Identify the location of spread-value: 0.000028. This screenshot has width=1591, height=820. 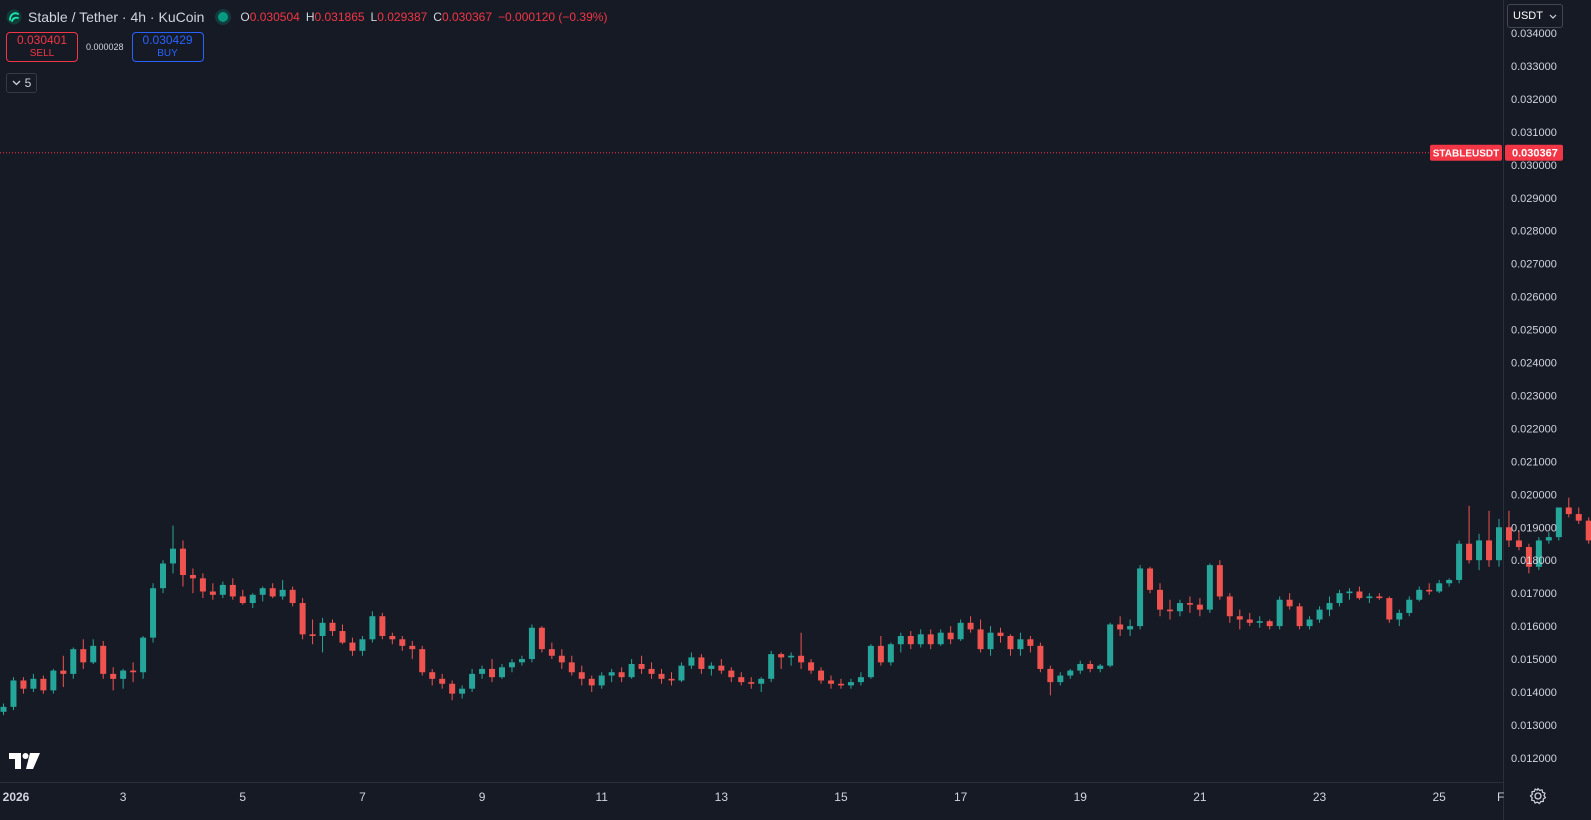
(105, 47).